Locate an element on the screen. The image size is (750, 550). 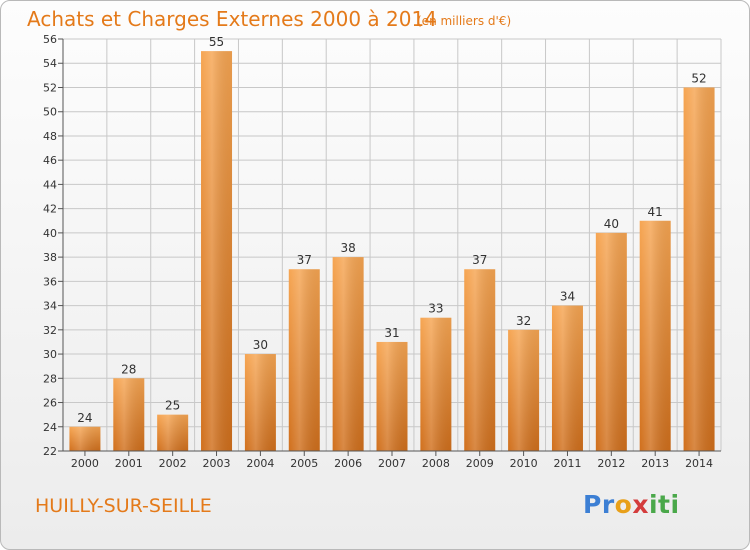
x-tick-label: 2007 is located at coordinates (392, 463).